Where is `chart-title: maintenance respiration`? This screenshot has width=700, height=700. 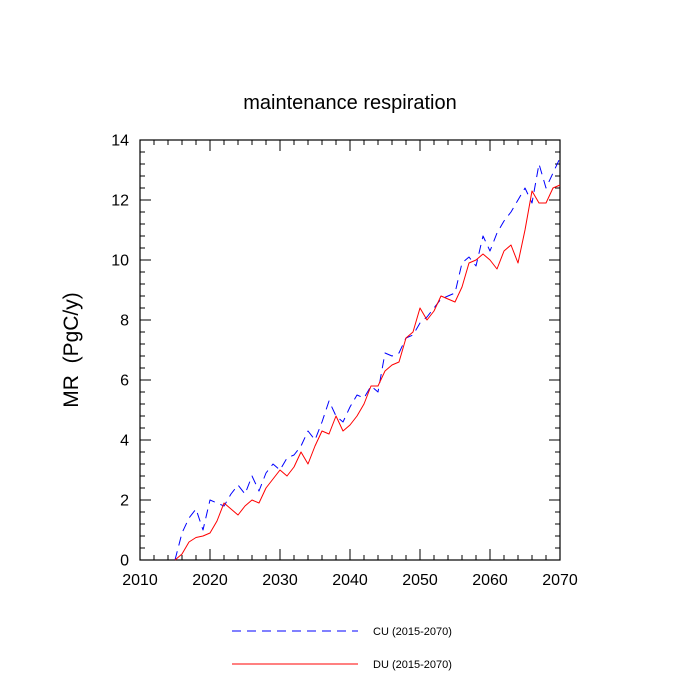
chart-title: maintenance respiration is located at coordinates (349, 103).